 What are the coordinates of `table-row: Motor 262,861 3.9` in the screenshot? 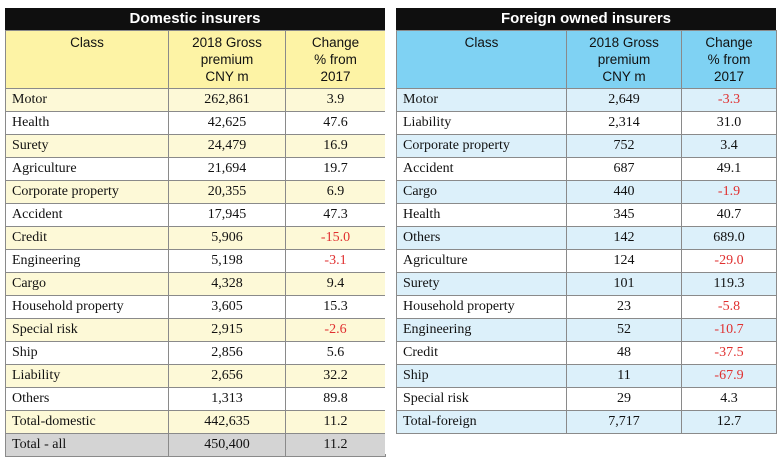 It's located at (195, 100).